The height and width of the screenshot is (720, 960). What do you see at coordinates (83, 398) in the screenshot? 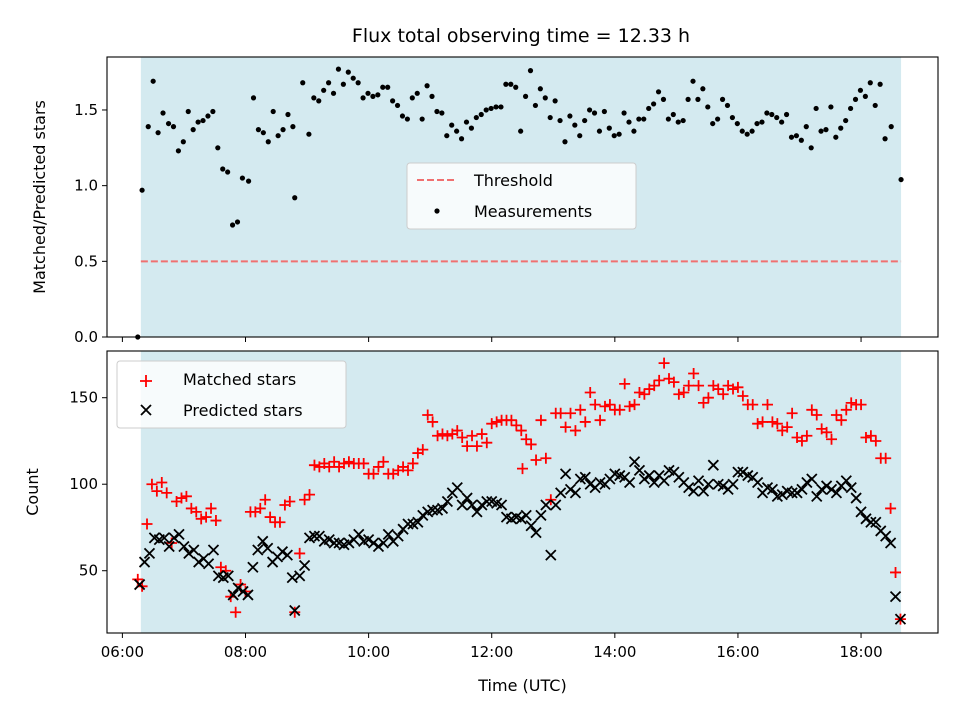
I see `y-tick-label: 150` at bounding box center [83, 398].